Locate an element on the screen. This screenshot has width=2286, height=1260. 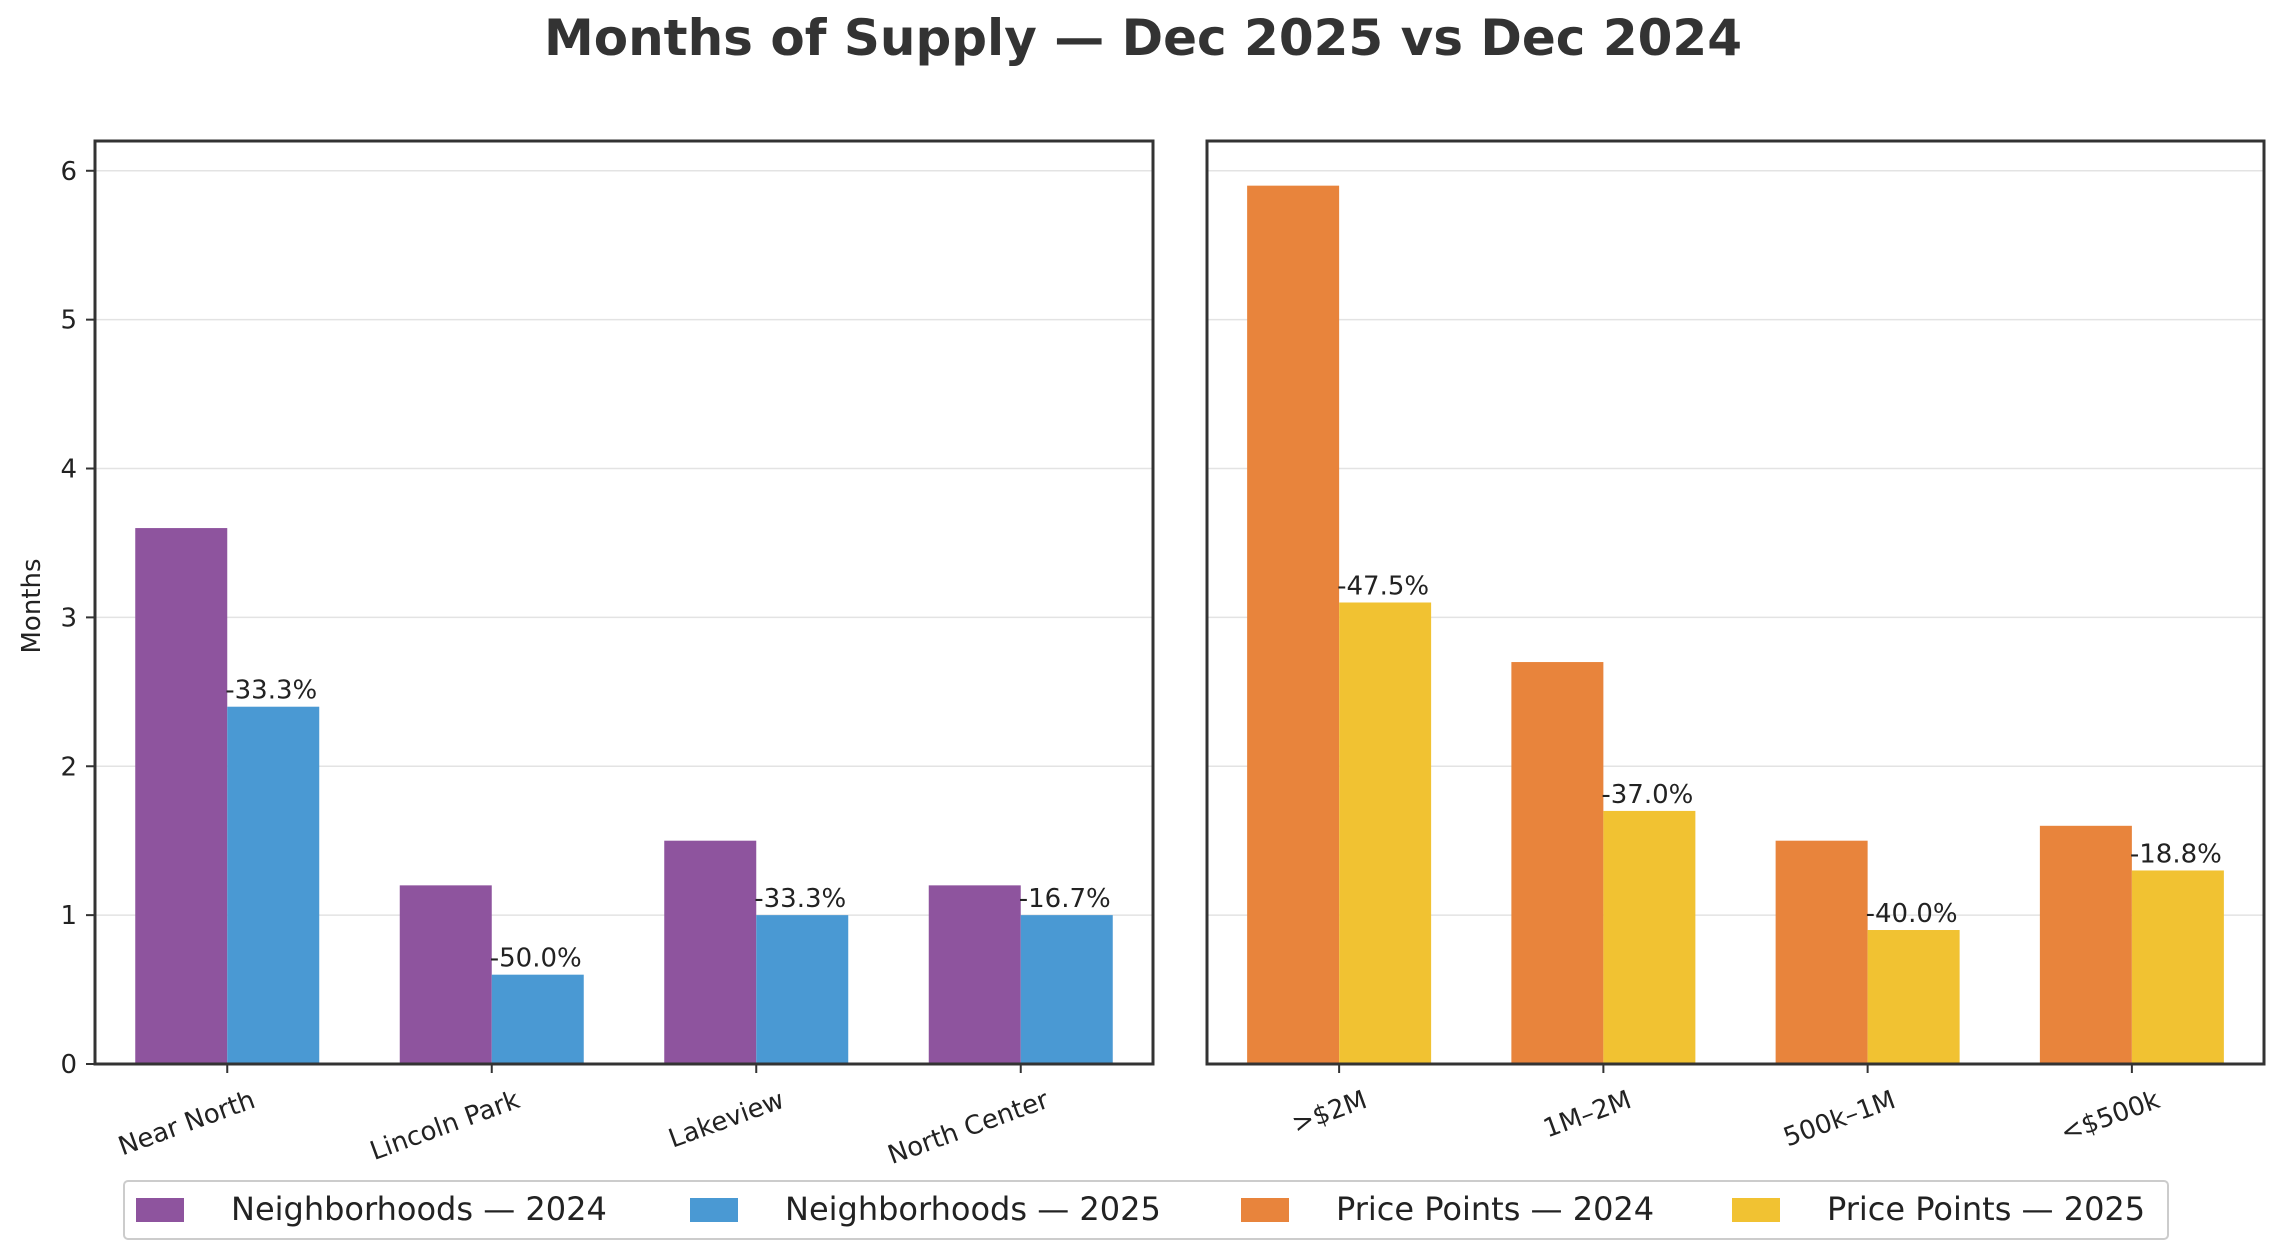
x-tick-label: 1M–2M is located at coordinates (1588, 1114).